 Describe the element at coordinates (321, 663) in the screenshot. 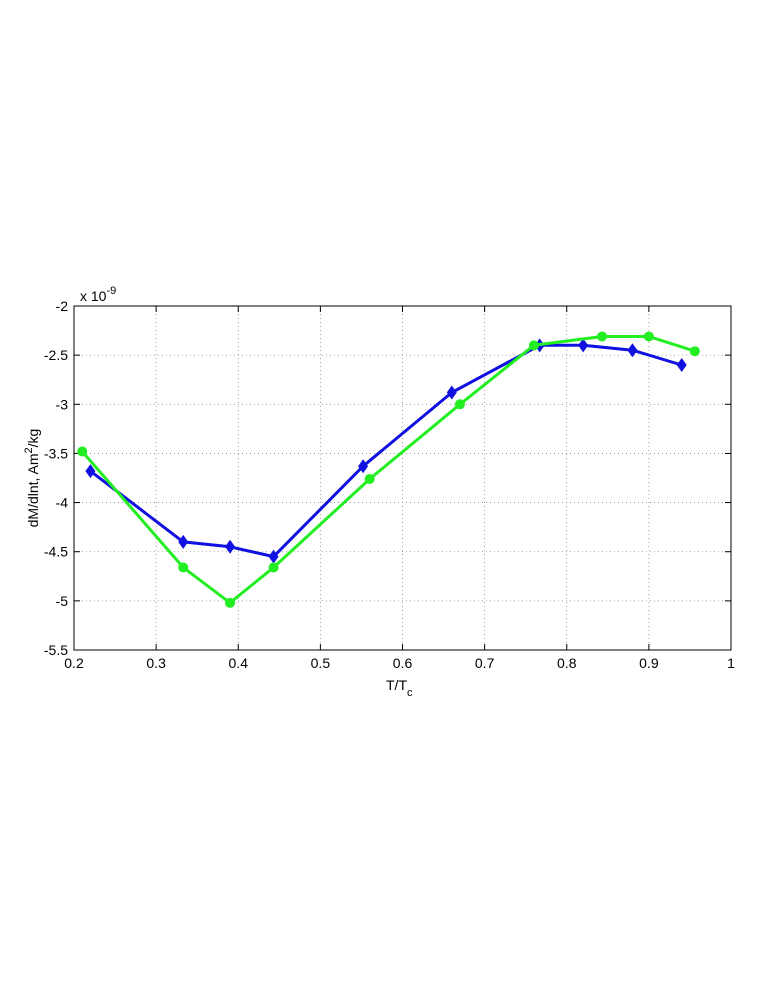

I see `x-tick-label: 0.5` at that location.